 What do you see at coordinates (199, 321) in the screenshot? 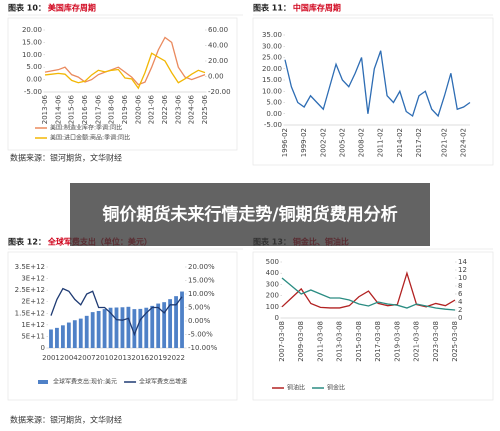
I see `y2-tick-label: 0.00%` at bounding box center [199, 321].